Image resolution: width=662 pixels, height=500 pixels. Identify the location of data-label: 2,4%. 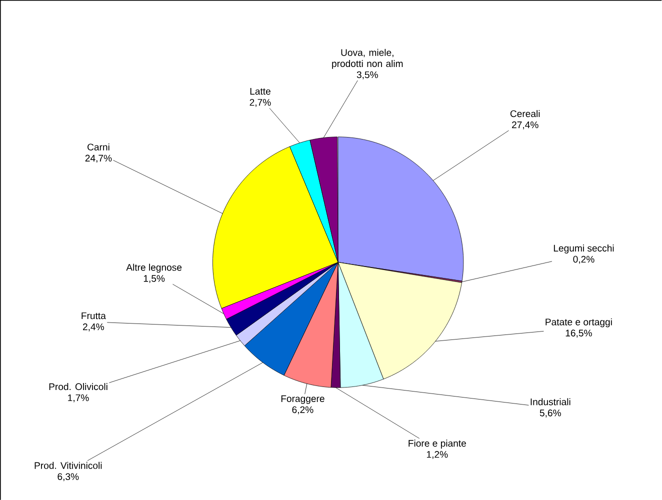
(93, 327).